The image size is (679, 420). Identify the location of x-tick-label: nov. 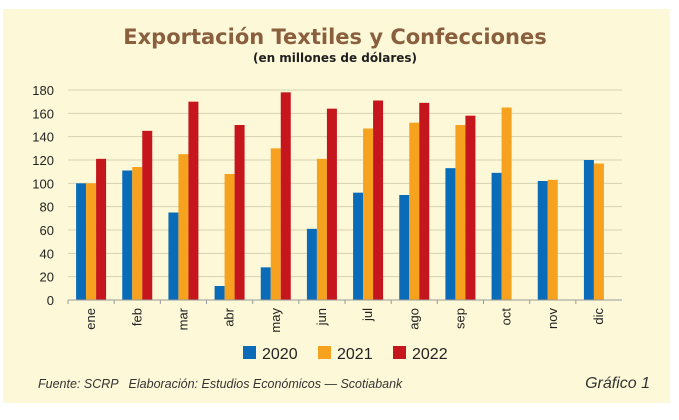
(552, 318).